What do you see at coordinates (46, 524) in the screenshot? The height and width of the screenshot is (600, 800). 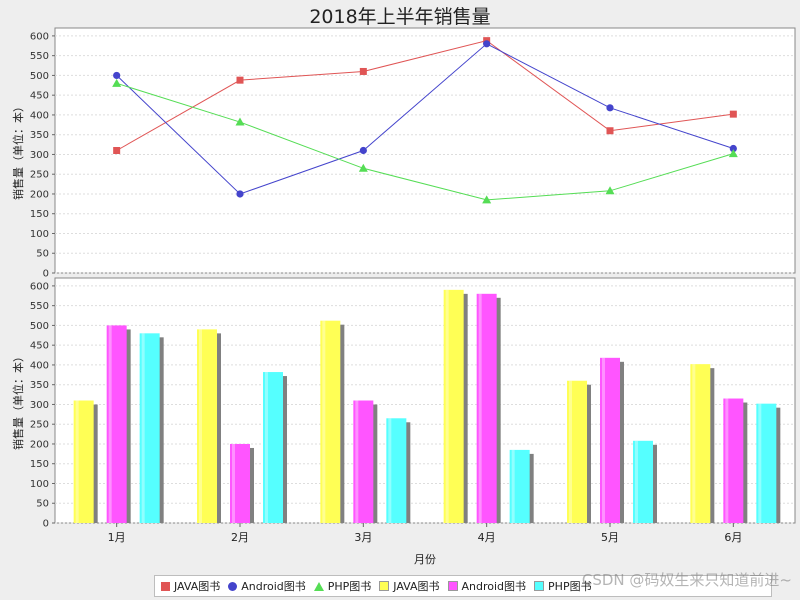 I see `y-tick-label: 0` at bounding box center [46, 524].